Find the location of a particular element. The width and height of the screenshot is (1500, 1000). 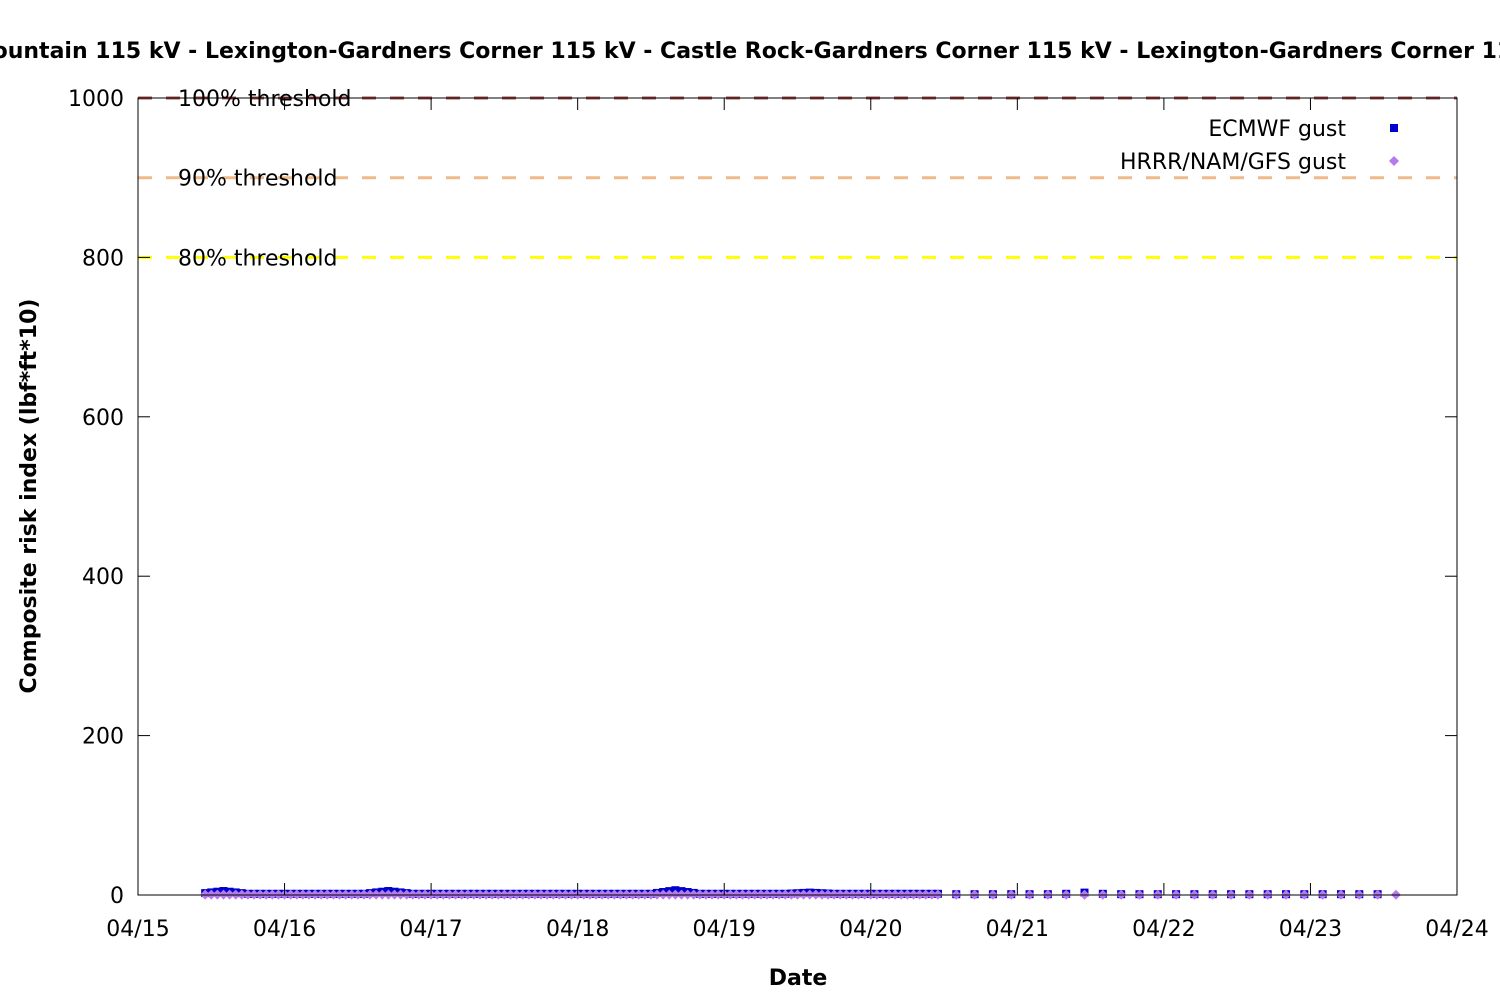

threshold-label-1: 90% threshold is located at coordinates (258, 179).